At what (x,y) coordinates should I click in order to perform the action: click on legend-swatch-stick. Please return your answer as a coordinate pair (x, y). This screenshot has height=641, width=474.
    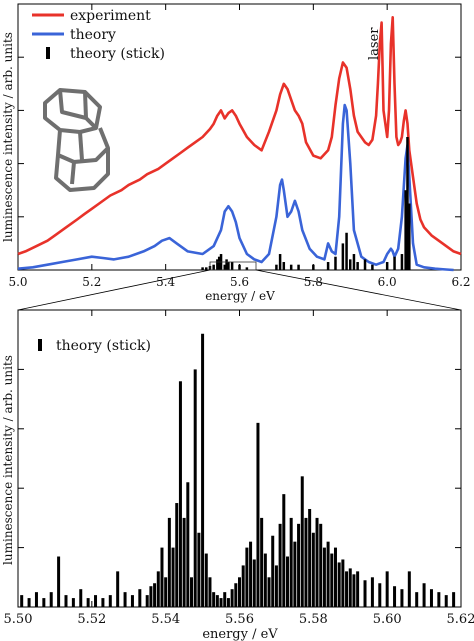
    Looking at the image, I should click on (48, 53).